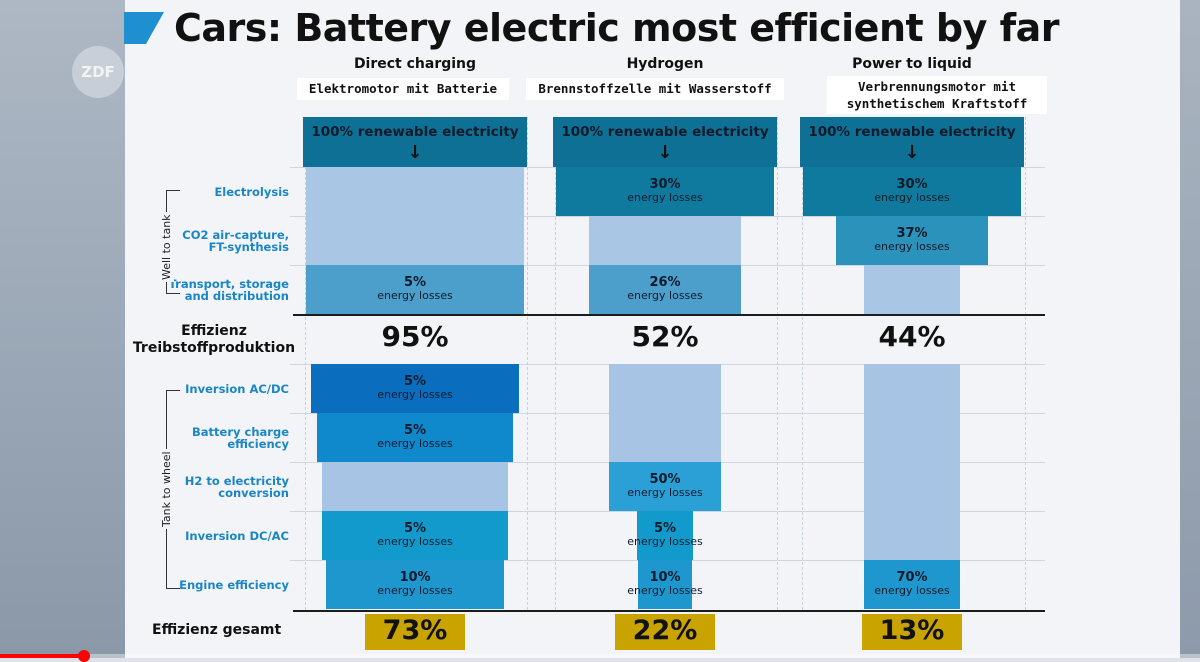 The height and width of the screenshot is (662, 1200). Describe the element at coordinates (167, 246) in the screenshot. I see `well-to-tank-label: Well to tank` at that location.